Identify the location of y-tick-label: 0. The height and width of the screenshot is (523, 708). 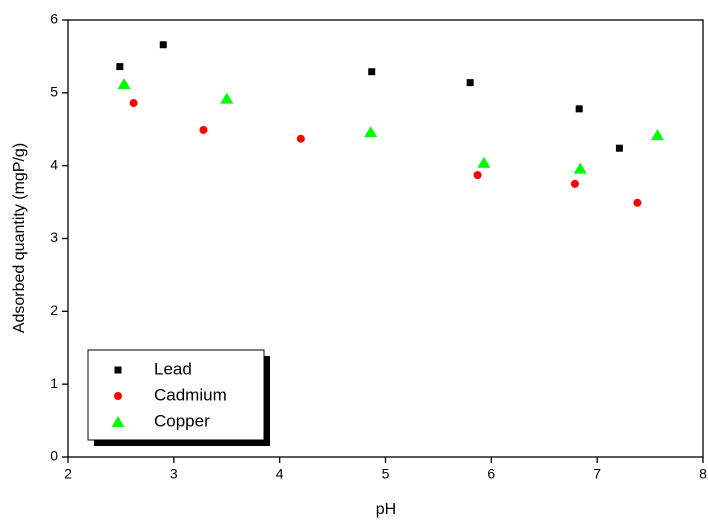
(54, 456).